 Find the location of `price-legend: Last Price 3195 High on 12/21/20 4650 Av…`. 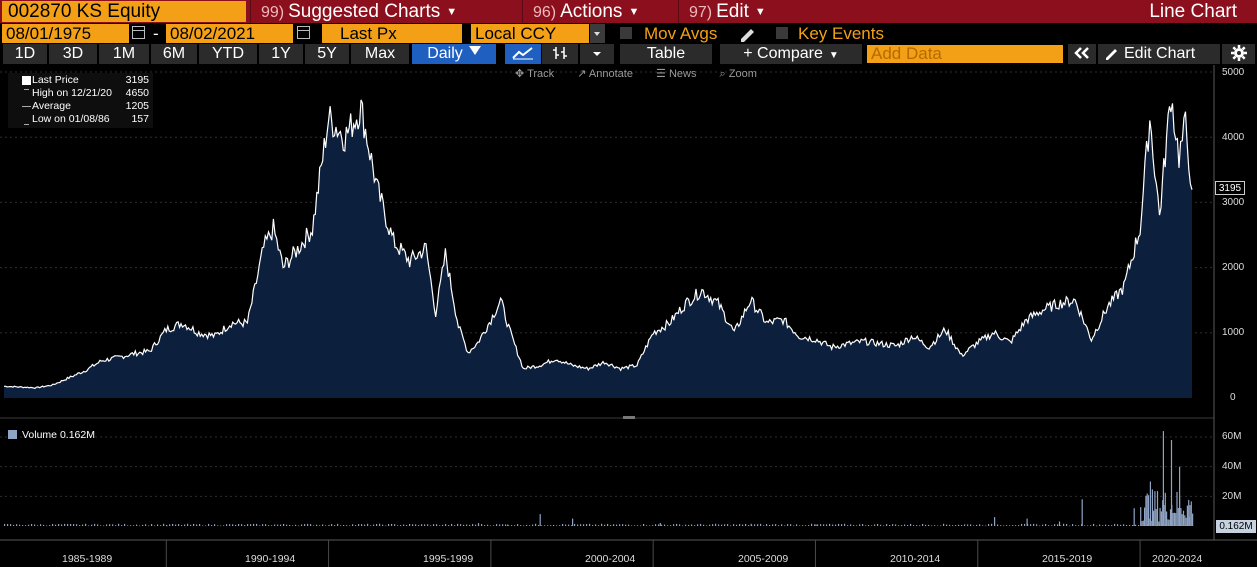

price-legend: Last Price 3195 High on 12/21/20 4650 Av… is located at coordinates (80, 100).